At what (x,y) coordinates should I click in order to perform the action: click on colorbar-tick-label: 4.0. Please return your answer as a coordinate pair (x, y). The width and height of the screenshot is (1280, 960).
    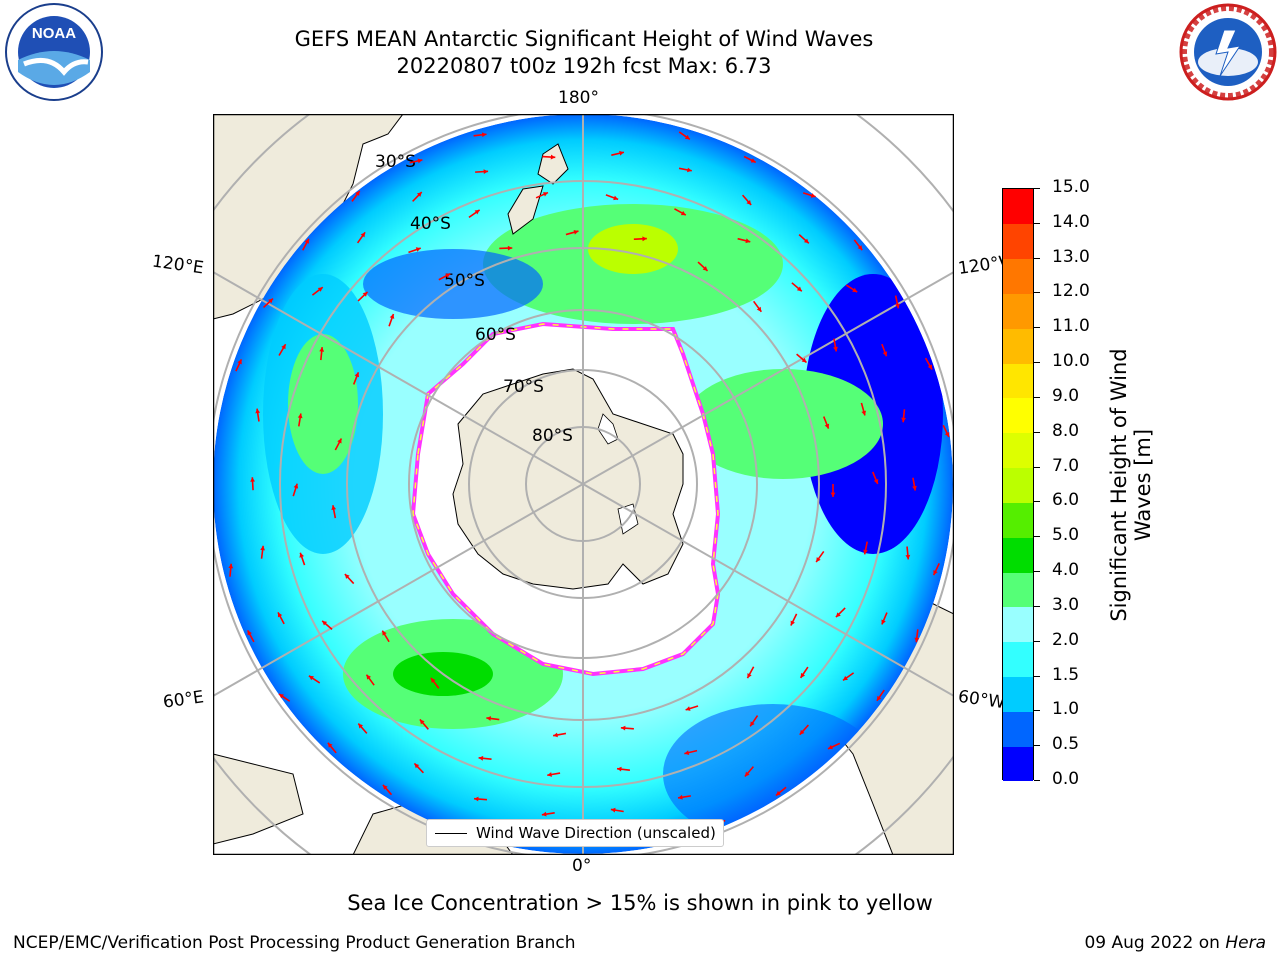
    Looking at the image, I should click on (1066, 570).